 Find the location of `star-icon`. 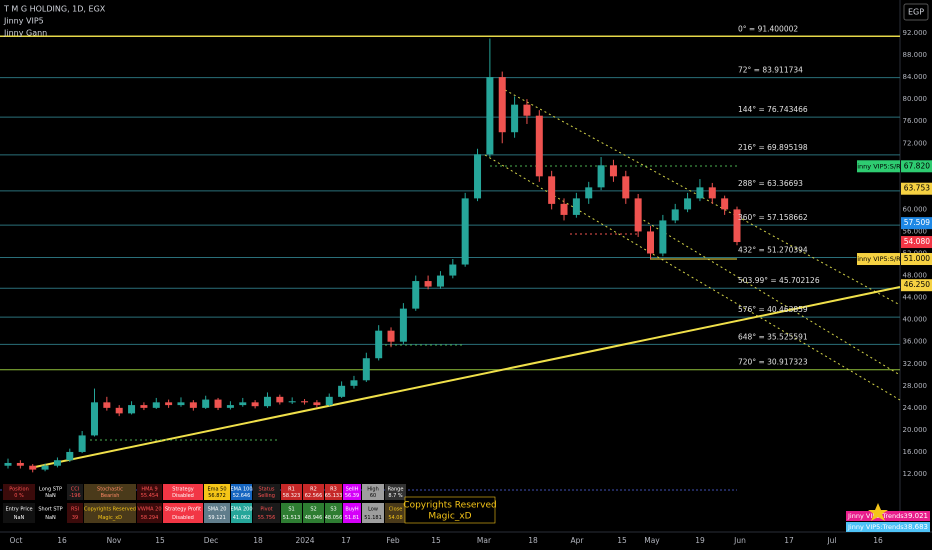

star-icon is located at coordinates (878, 512).